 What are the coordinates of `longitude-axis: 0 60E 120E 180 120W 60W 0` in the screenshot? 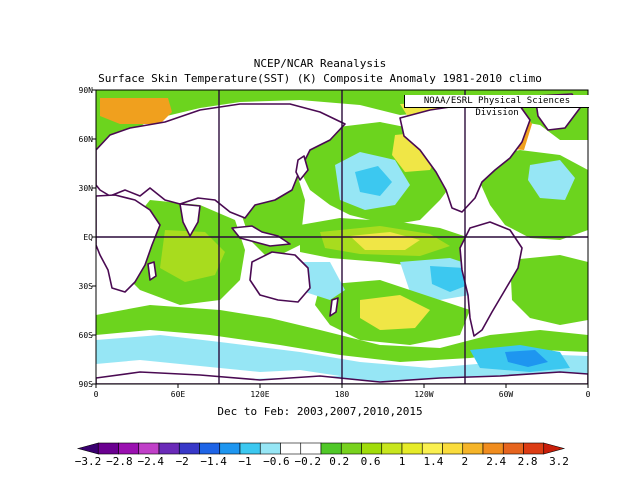 It's located at (342, 391).